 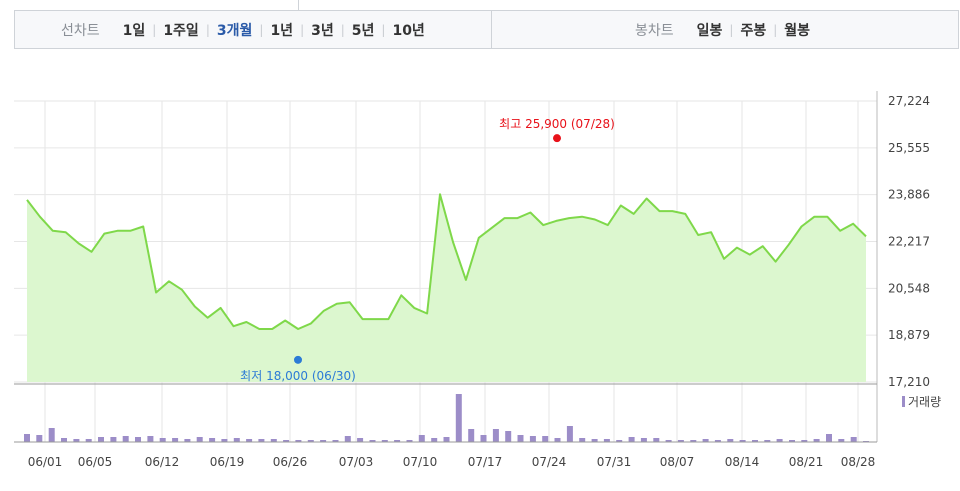 I want to click on tabbar-divider, so click(x=491, y=29).